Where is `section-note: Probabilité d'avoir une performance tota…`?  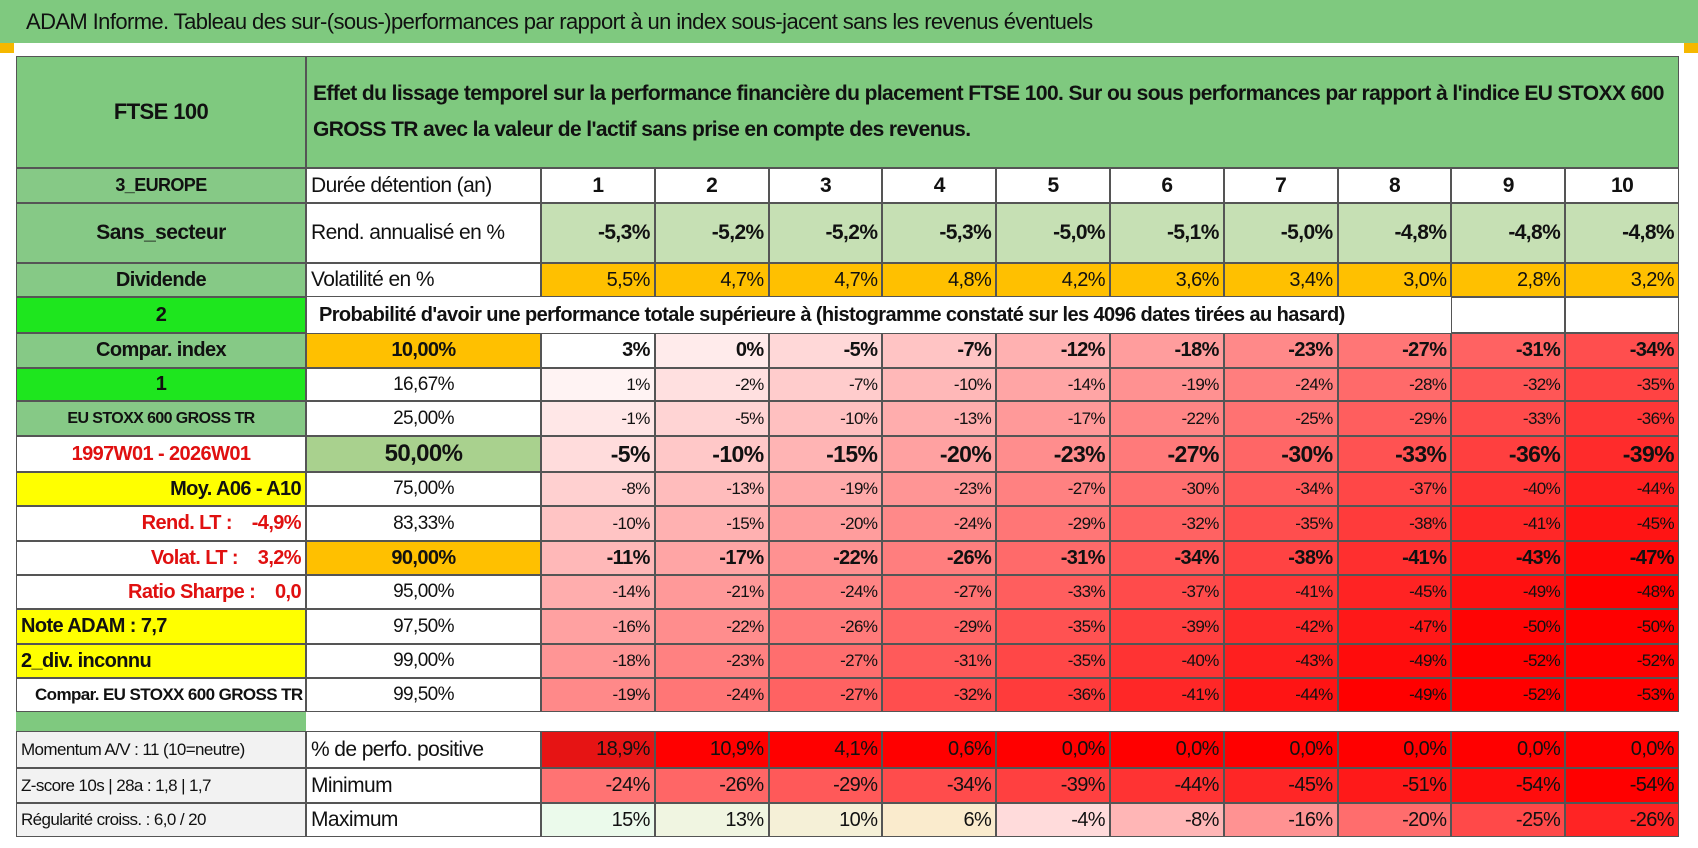 section-note: Probabilité d'avoir une performance tota… is located at coordinates (878, 315).